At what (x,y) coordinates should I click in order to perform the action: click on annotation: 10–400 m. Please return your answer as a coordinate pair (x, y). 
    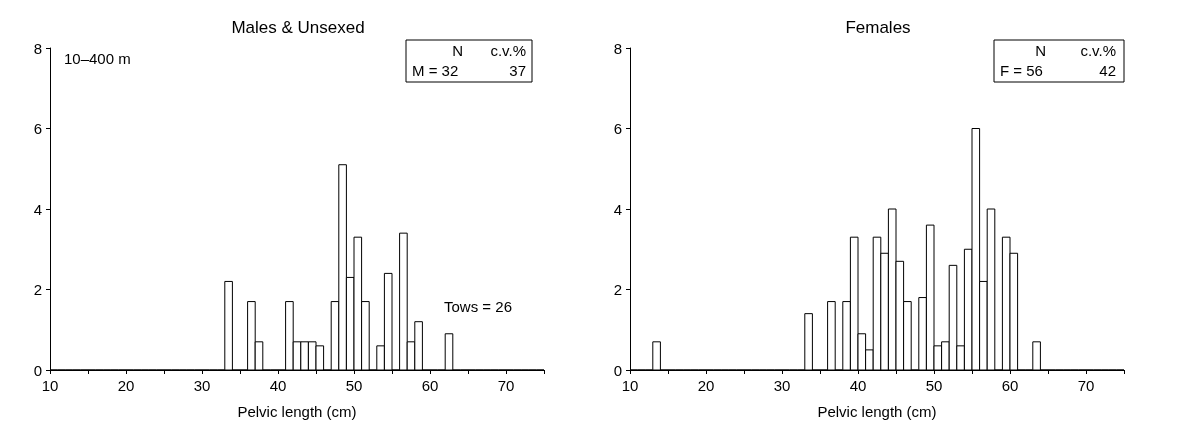
    Looking at the image, I should click on (97, 58).